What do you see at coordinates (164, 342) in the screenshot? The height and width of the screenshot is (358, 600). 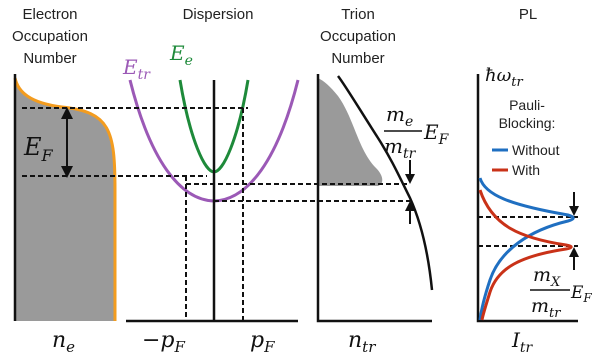 I see `neg-fermi-momentum-label: −pF` at bounding box center [164, 342].